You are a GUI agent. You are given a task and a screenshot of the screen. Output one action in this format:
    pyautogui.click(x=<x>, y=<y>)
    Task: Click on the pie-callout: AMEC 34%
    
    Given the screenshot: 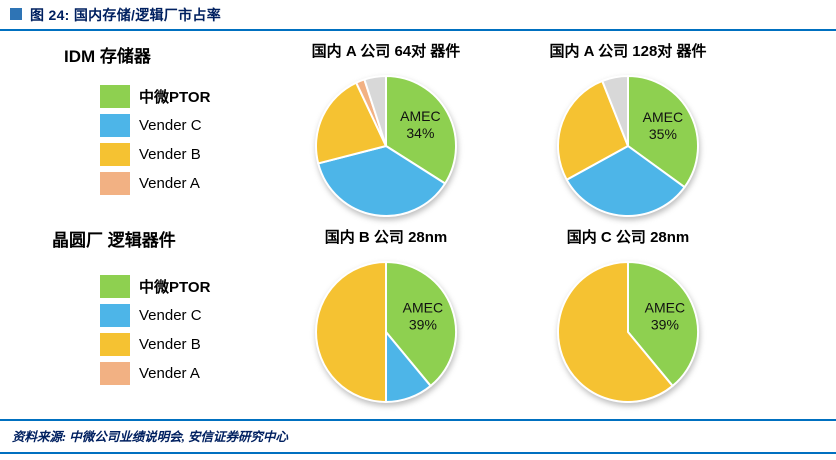 What is the action you would take?
    pyautogui.click(x=420, y=124)
    